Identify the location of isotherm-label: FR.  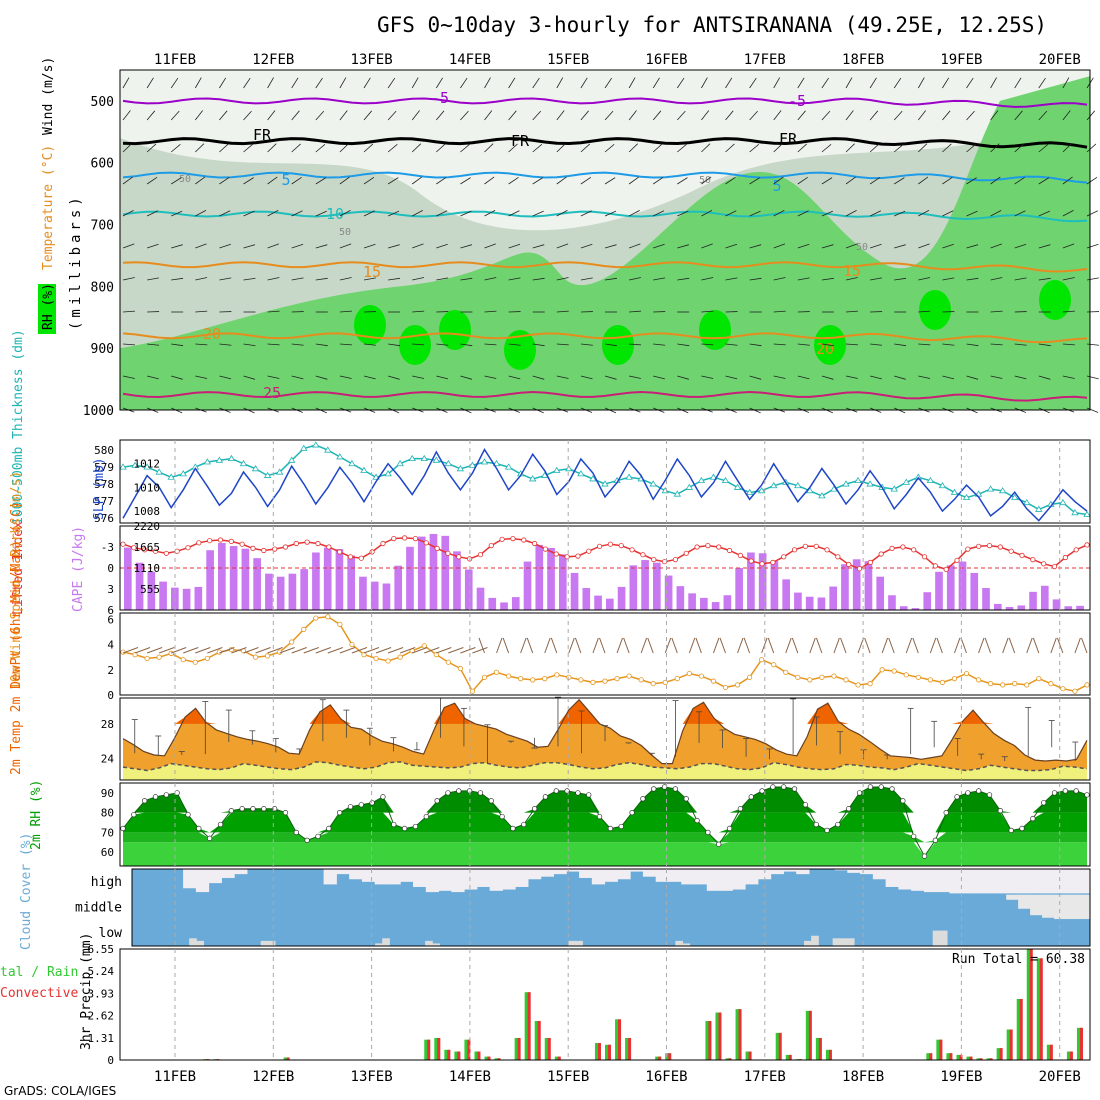
(262, 135).